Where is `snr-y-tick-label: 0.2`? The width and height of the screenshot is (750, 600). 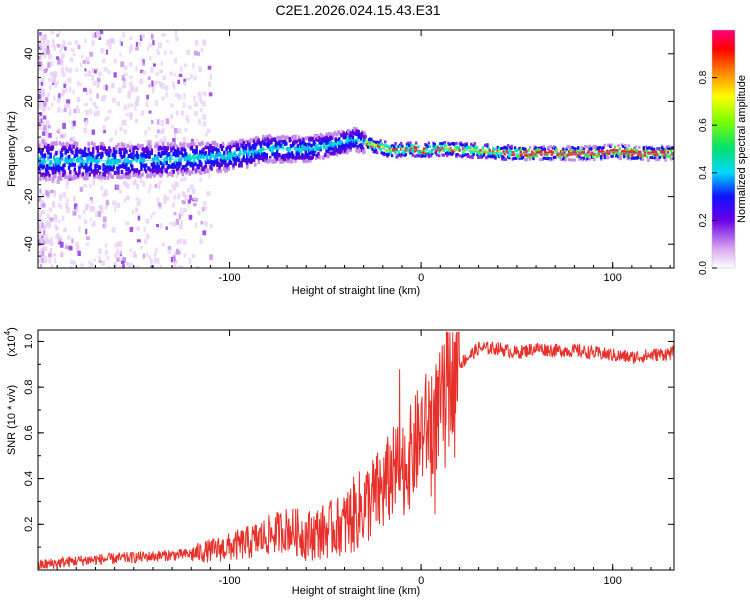
snr-y-tick-label: 0.2 is located at coordinates (29, 524).